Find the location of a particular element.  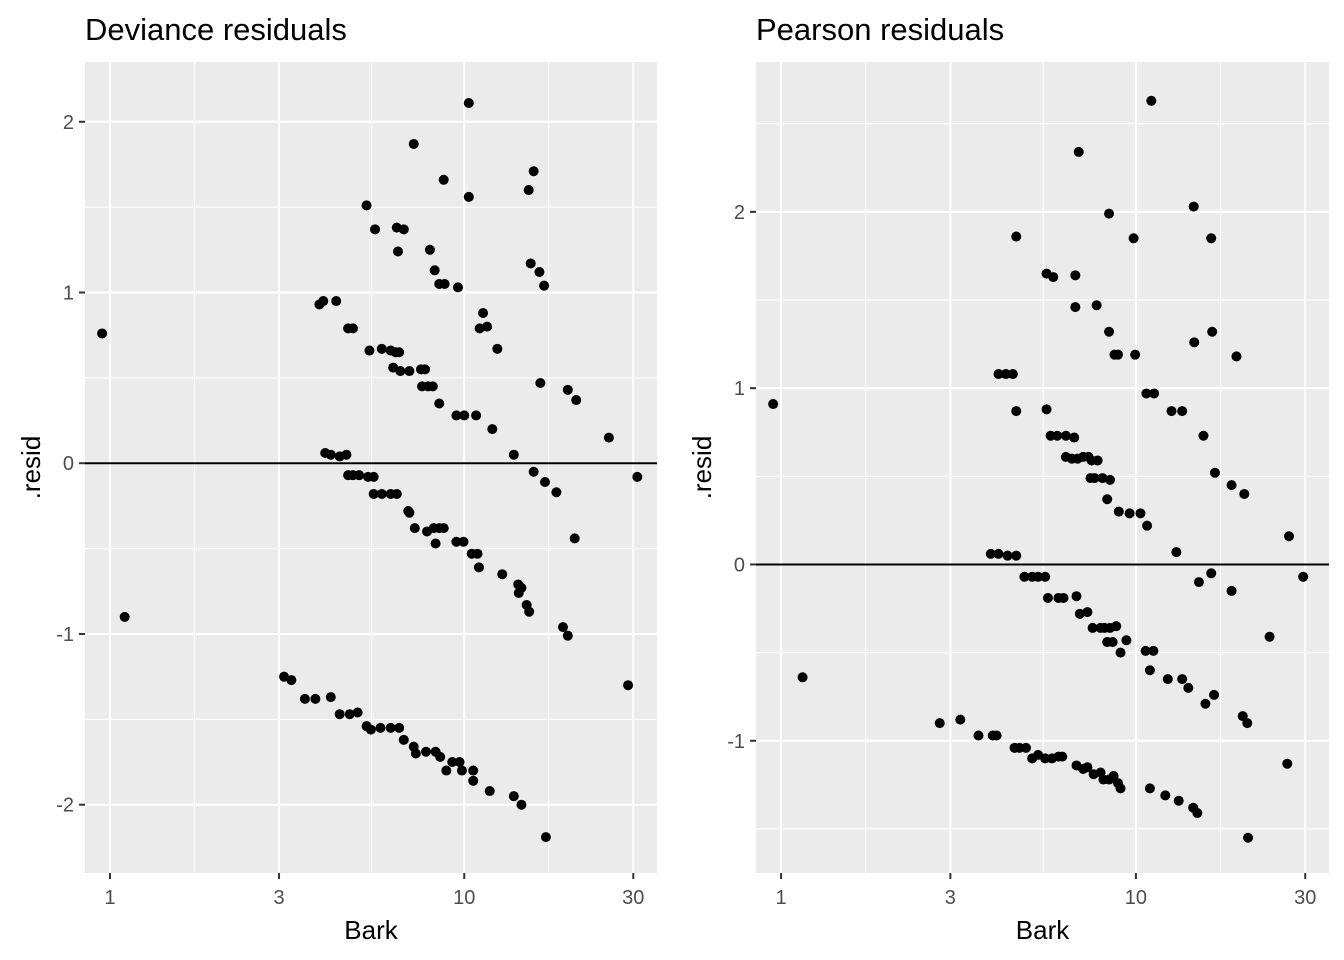

deviance-y-tick-label: -2 is located at coordinates (65, 806).